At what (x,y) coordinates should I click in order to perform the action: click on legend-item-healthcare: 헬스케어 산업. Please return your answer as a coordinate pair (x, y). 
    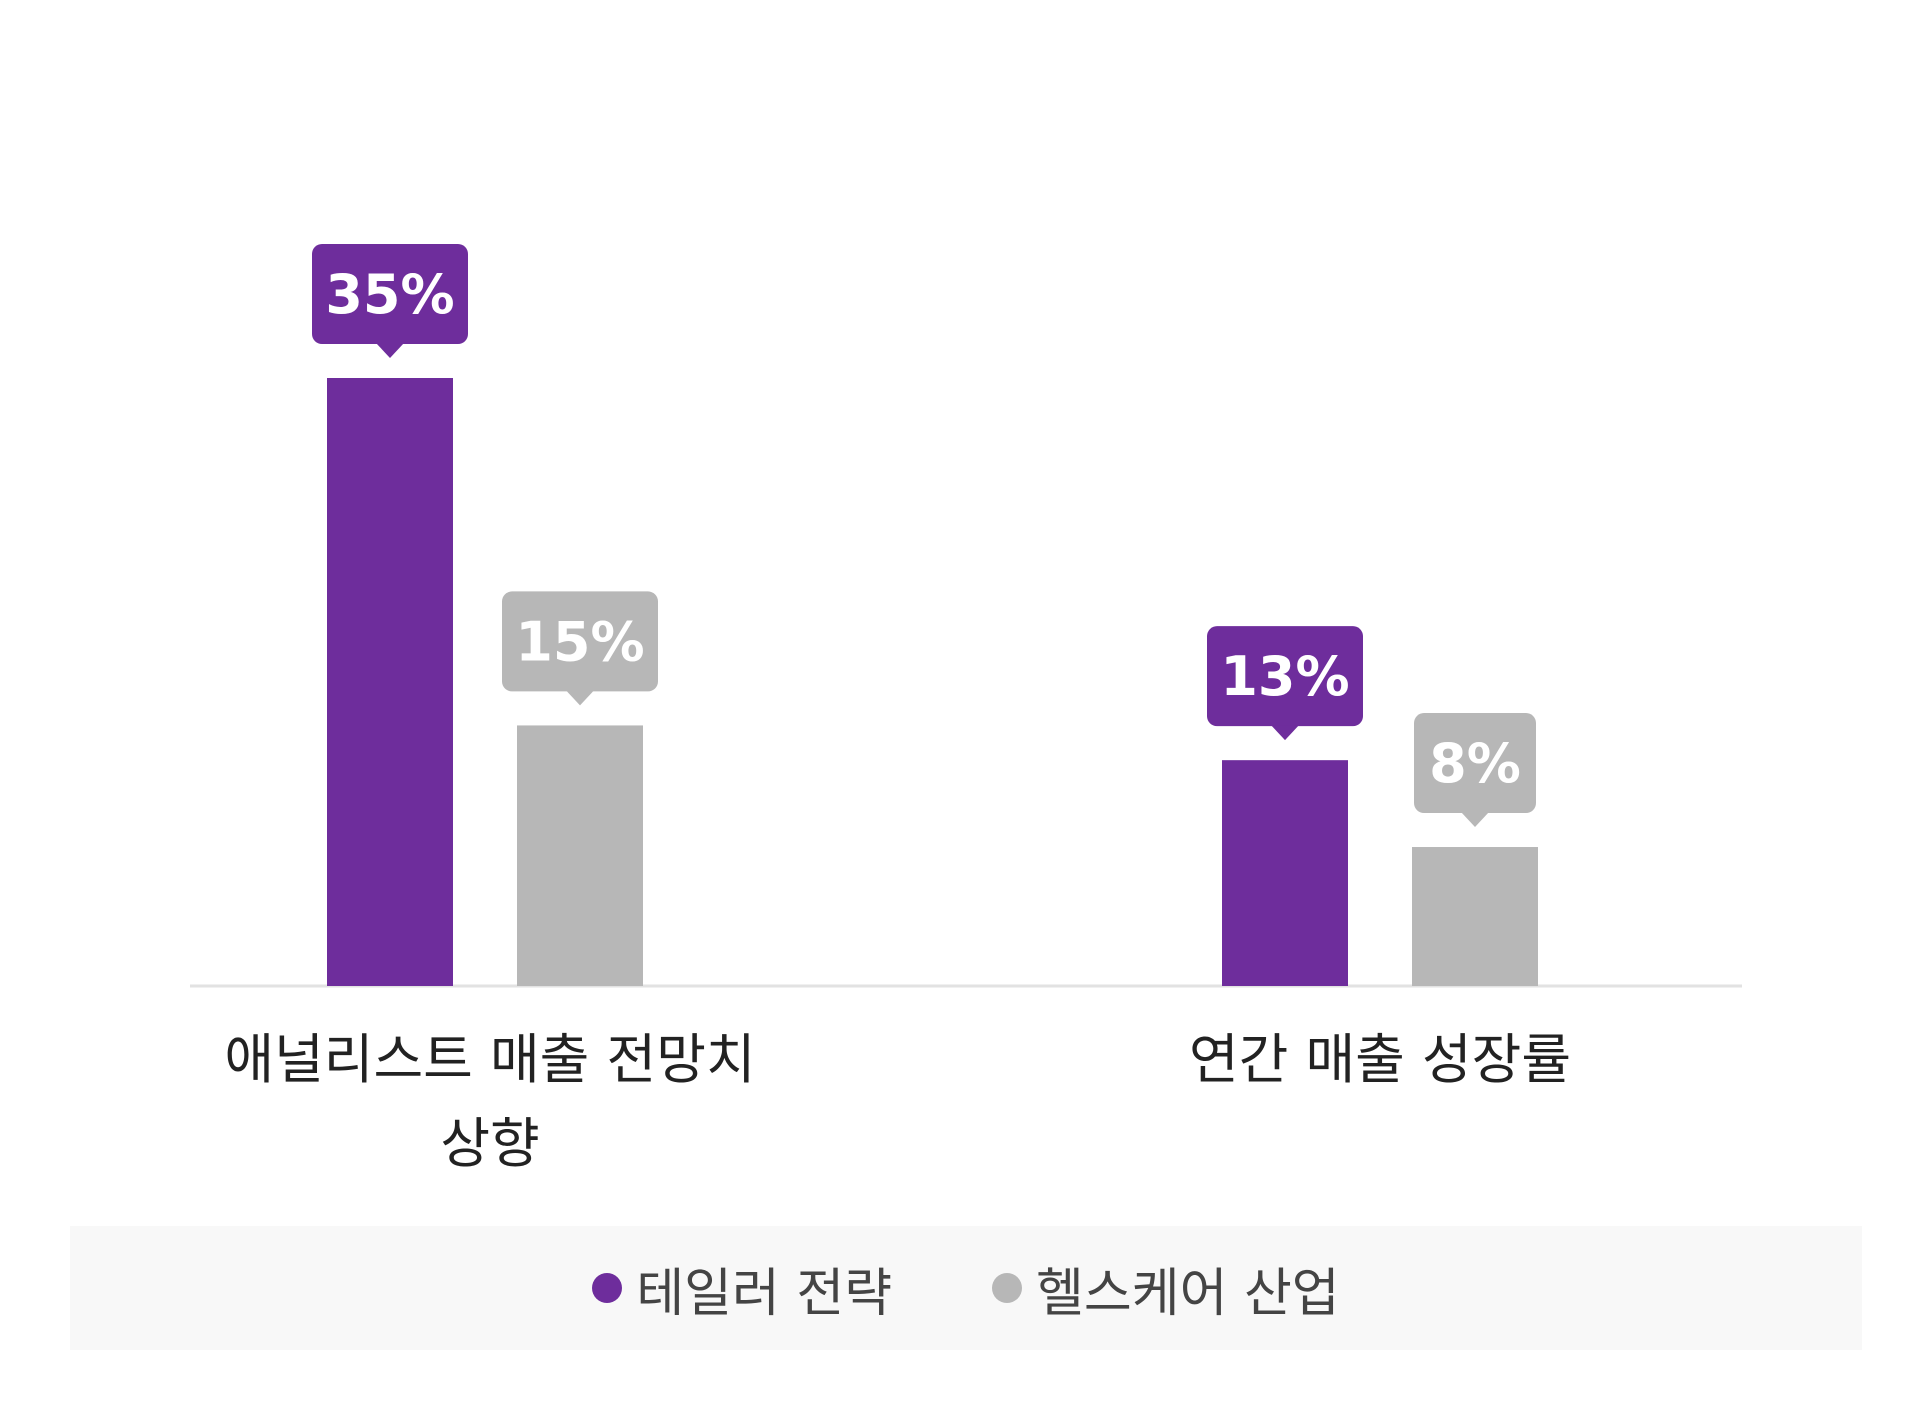
    Looking at the image, I should click on (1166, 1288).